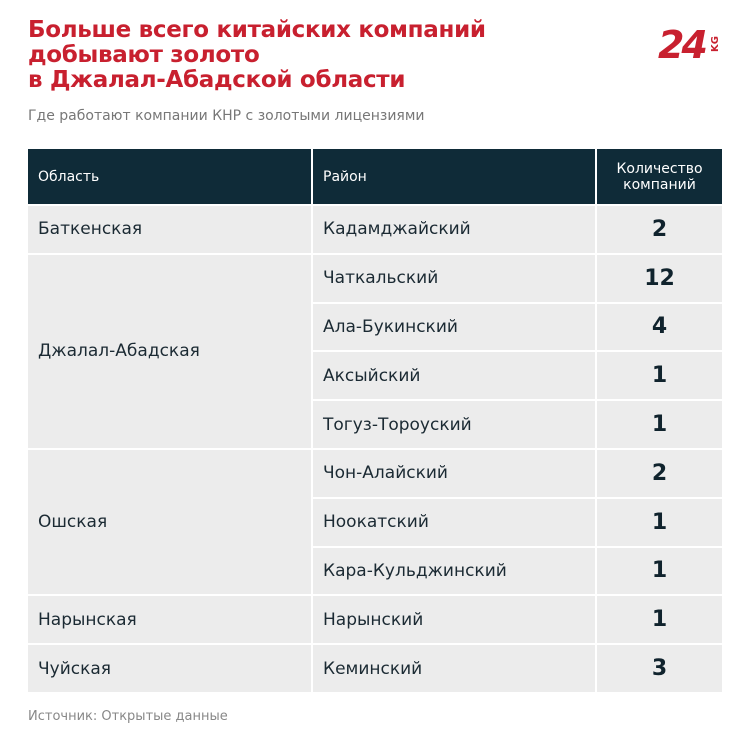  I want to click on district-cell: Кара-Кульджинский, so click(453, 570).